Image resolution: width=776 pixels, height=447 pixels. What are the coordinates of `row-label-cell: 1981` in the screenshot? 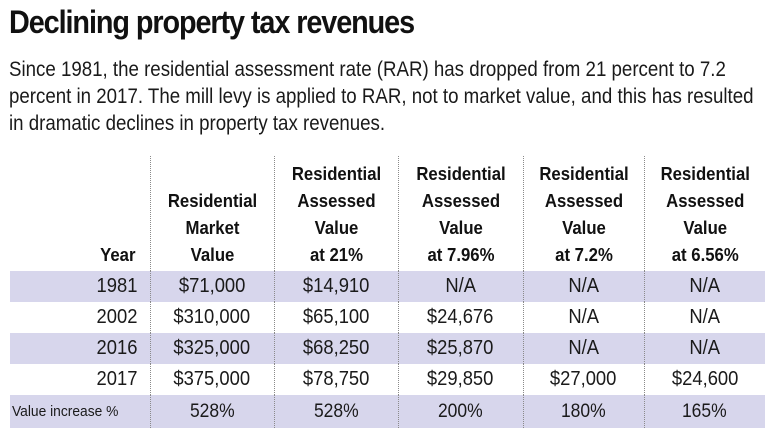 It's located at (80, 286).